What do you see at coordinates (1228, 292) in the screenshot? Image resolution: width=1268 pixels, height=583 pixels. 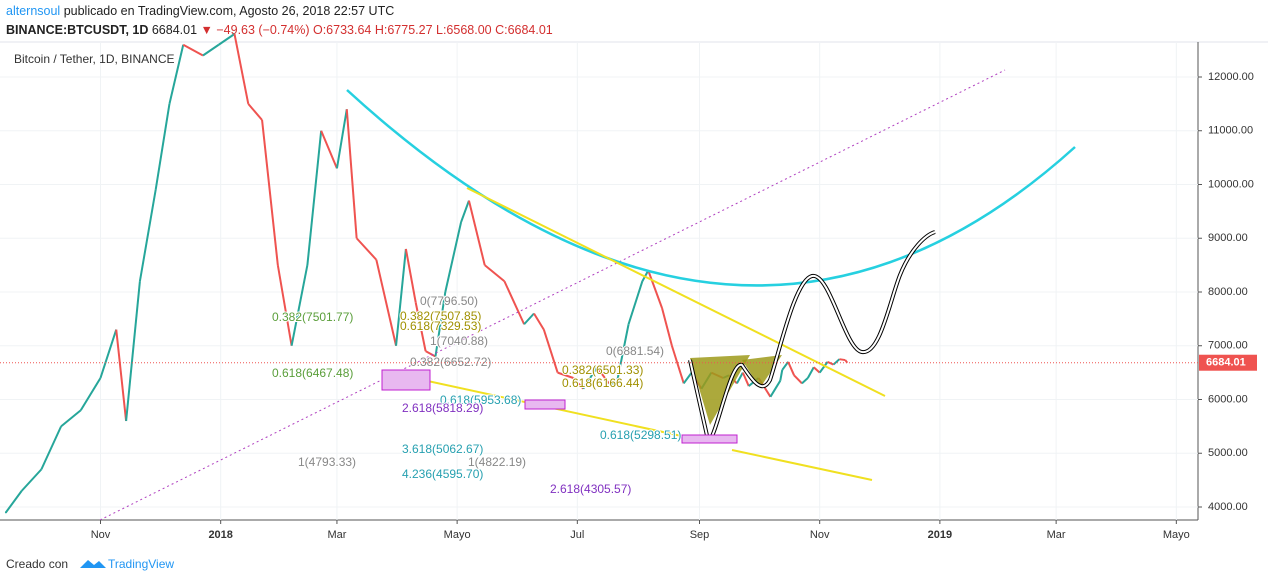 I see `y-tick-label: 8000.00` at bounding box center [1228, 292].